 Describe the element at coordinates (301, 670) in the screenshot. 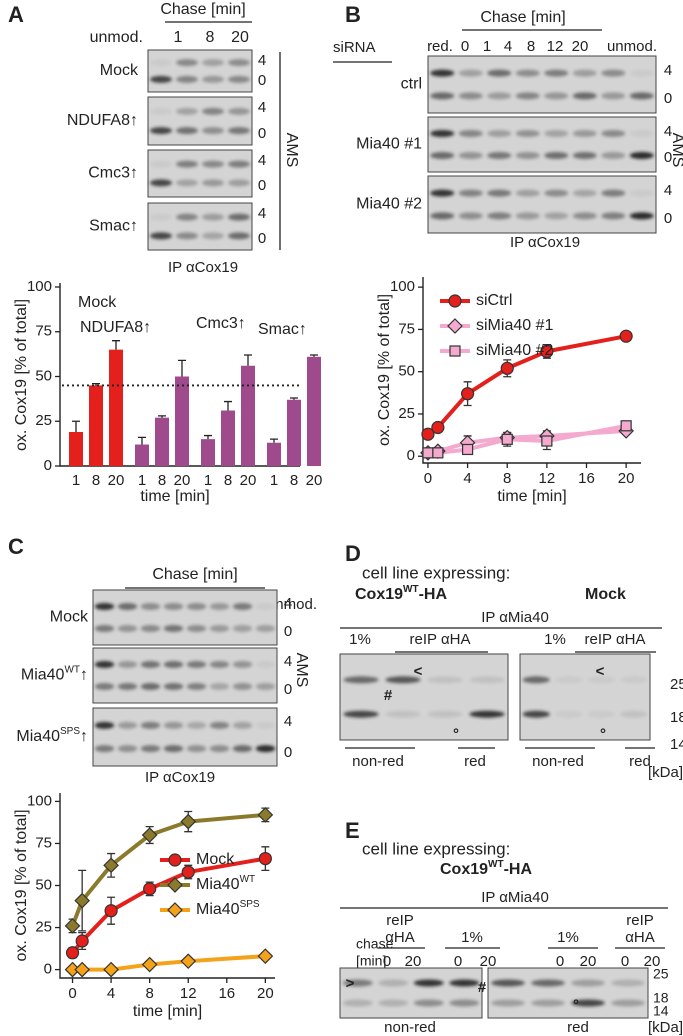

I see `label: AMS` at that location.